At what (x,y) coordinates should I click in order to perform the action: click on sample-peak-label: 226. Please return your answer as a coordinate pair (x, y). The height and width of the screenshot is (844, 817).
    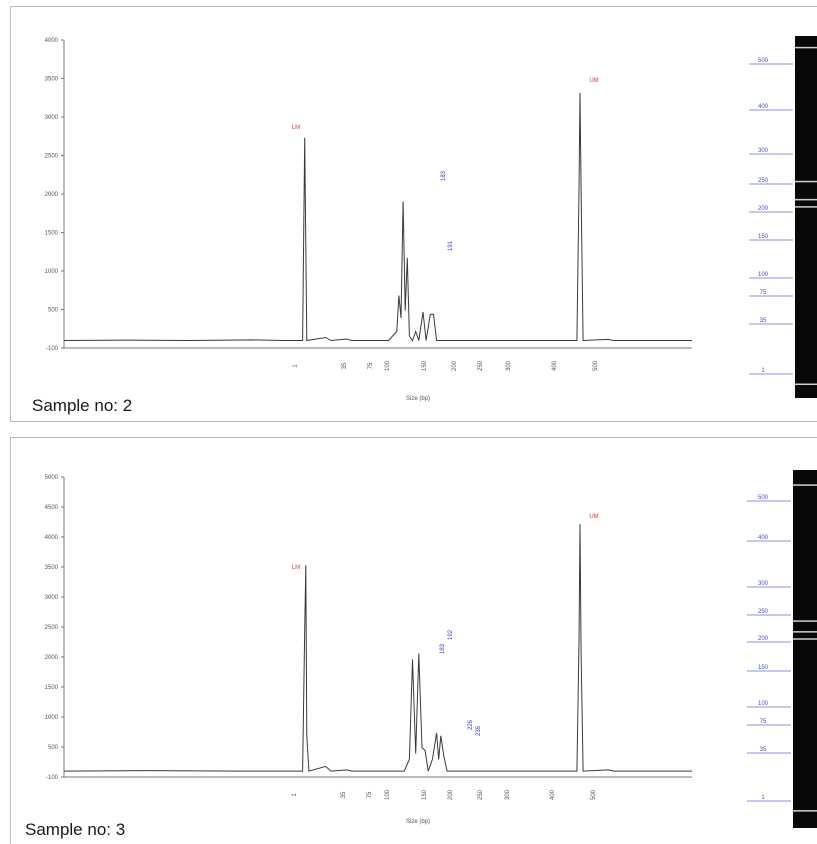
    Looking at the image, I should click on (471, 724).